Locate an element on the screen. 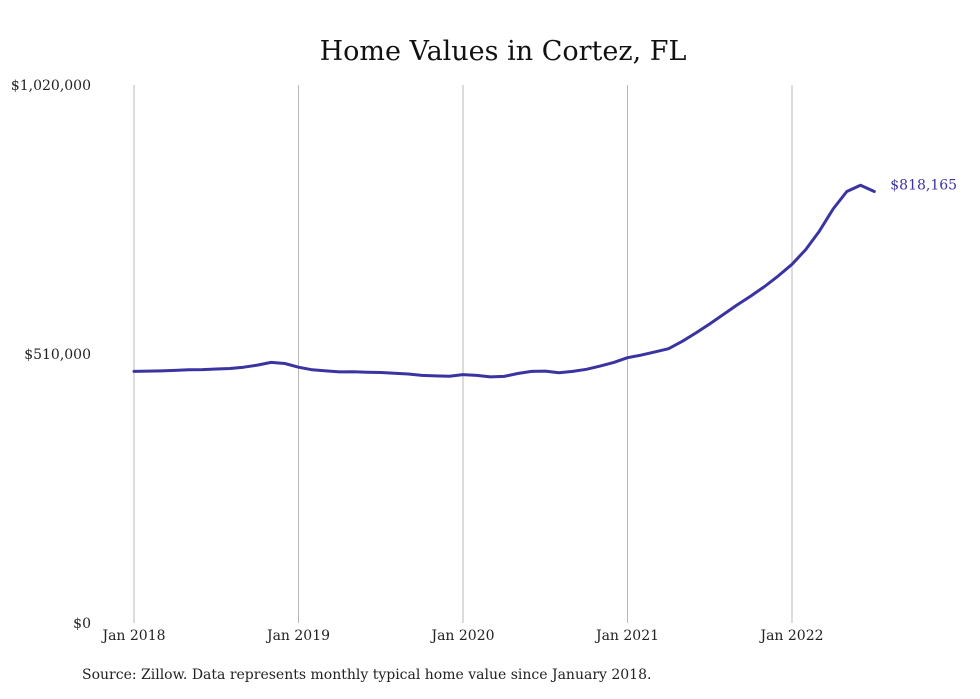 This screenshot has height=699, width=980. chart-title: Home Values in Cortez, FL is located at coordinates (503, 51).